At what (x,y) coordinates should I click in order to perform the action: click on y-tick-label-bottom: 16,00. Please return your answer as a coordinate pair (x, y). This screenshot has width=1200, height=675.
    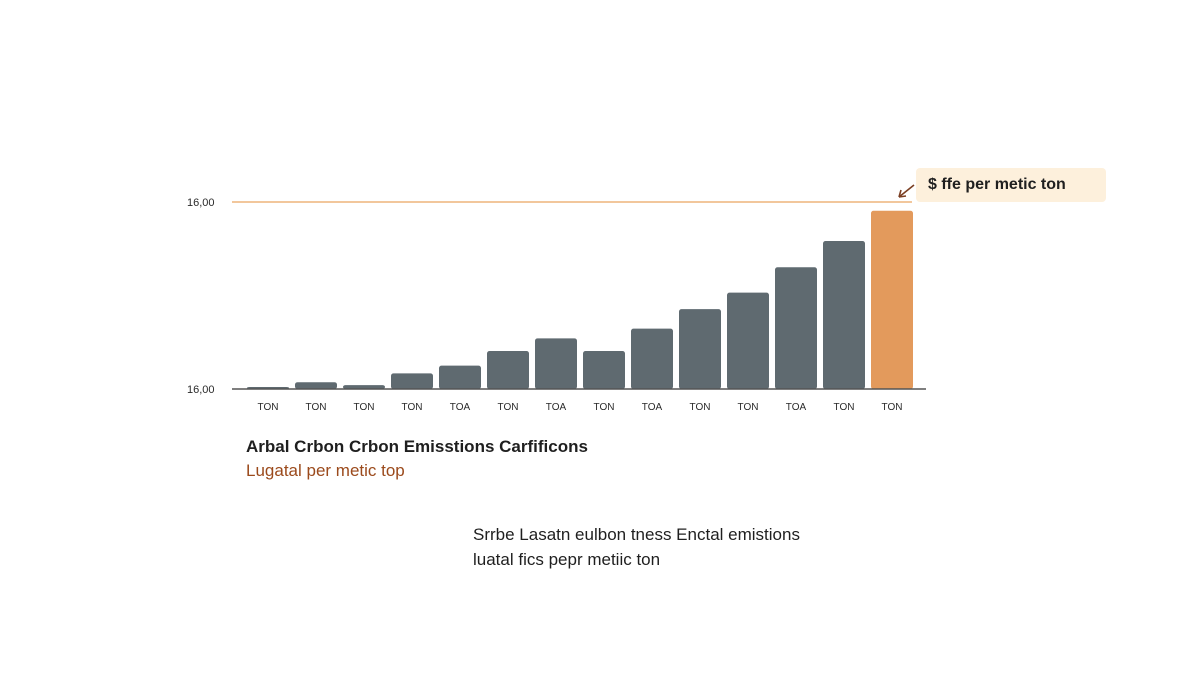
    Looking at the image, I should click on (201, 390).